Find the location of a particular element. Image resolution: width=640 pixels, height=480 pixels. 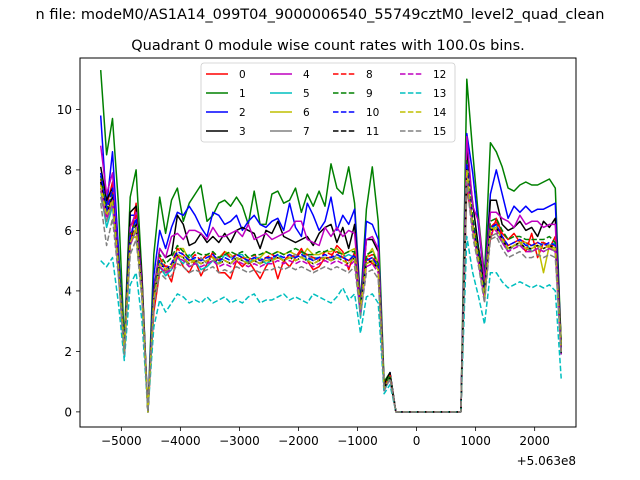

legend-label-2: 2 is located at coordinates (242, 113).